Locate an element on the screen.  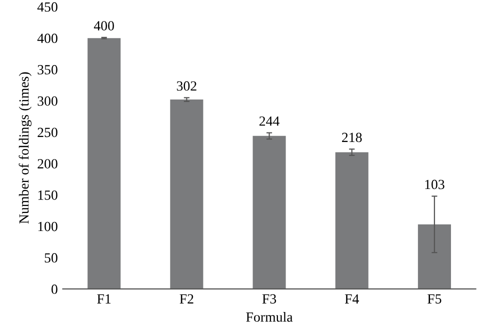
data-label: 302 is located at coordinates (186, 86).